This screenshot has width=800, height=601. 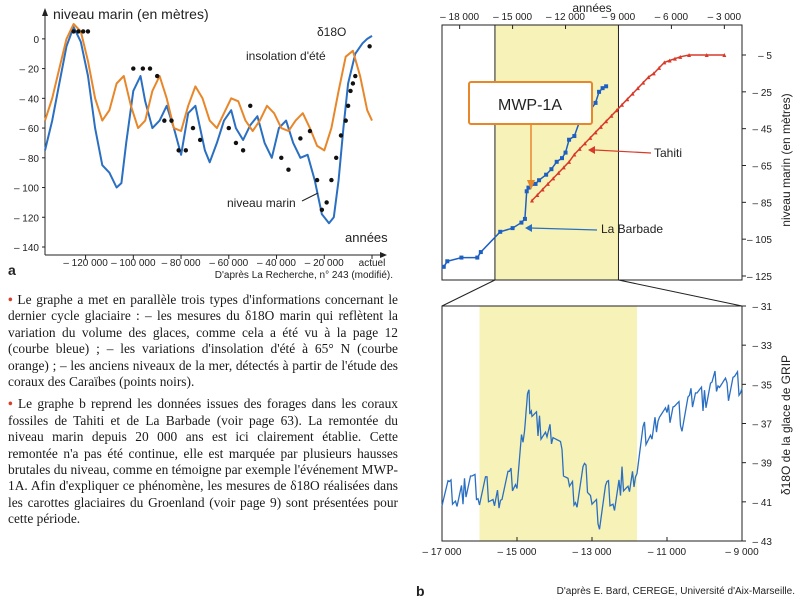 I want to click on x-tick-label-b-top: – 12 000, so click(x=565, y=17).